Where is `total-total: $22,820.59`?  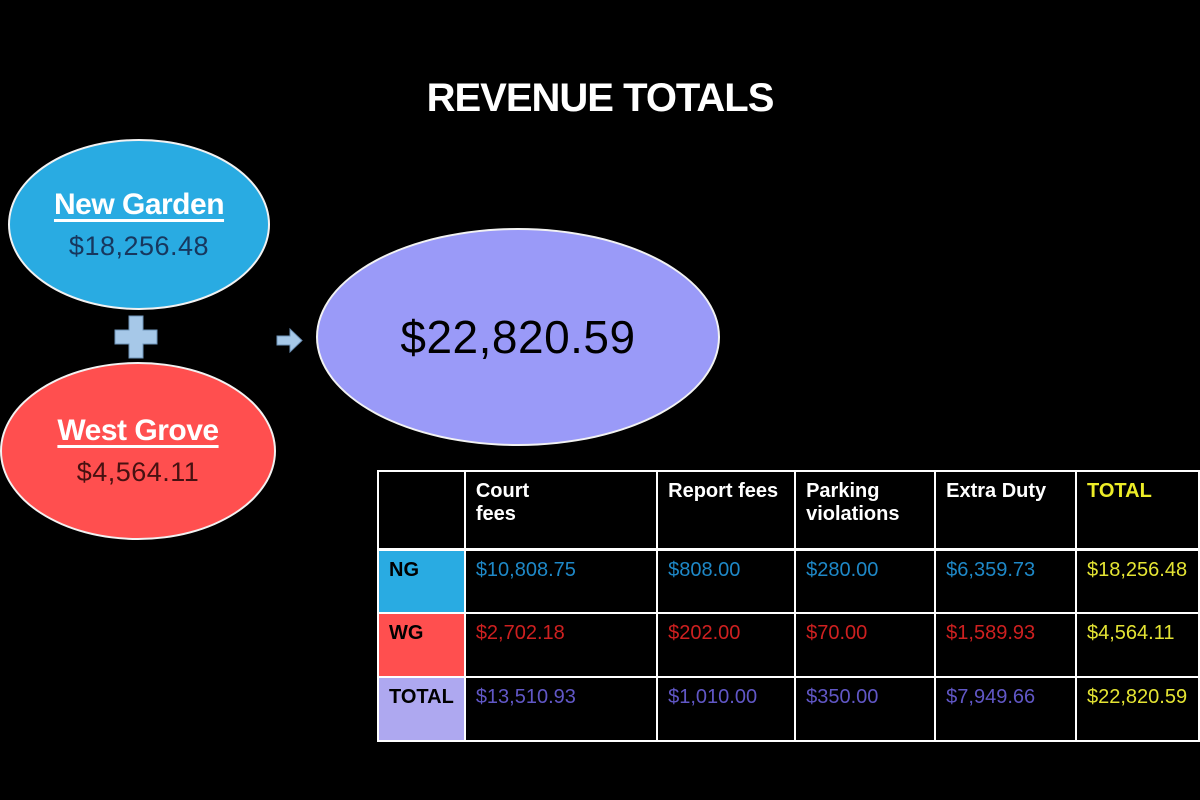 total-total: $22,820.59 is located at coordinates (1137, 709).